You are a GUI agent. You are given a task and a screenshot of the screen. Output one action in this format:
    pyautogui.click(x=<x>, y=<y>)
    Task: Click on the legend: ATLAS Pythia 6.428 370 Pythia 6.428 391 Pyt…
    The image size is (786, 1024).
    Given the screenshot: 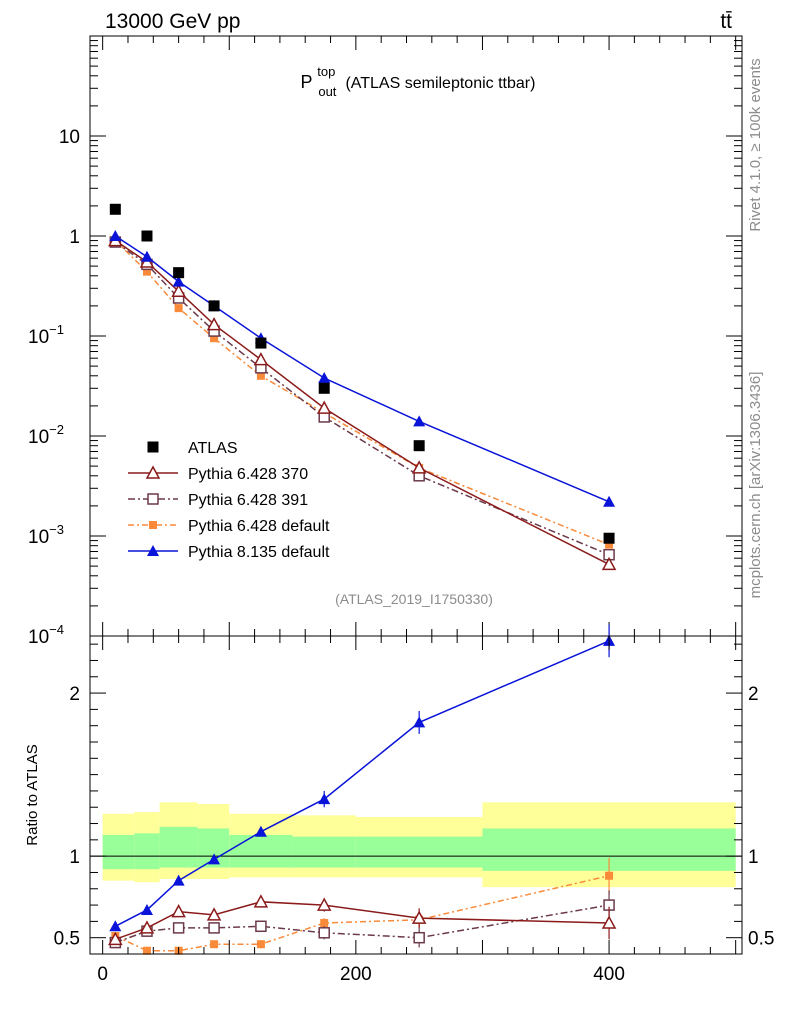 What is the action you would take?
    pyautogui.click(x=229, y=500)
    